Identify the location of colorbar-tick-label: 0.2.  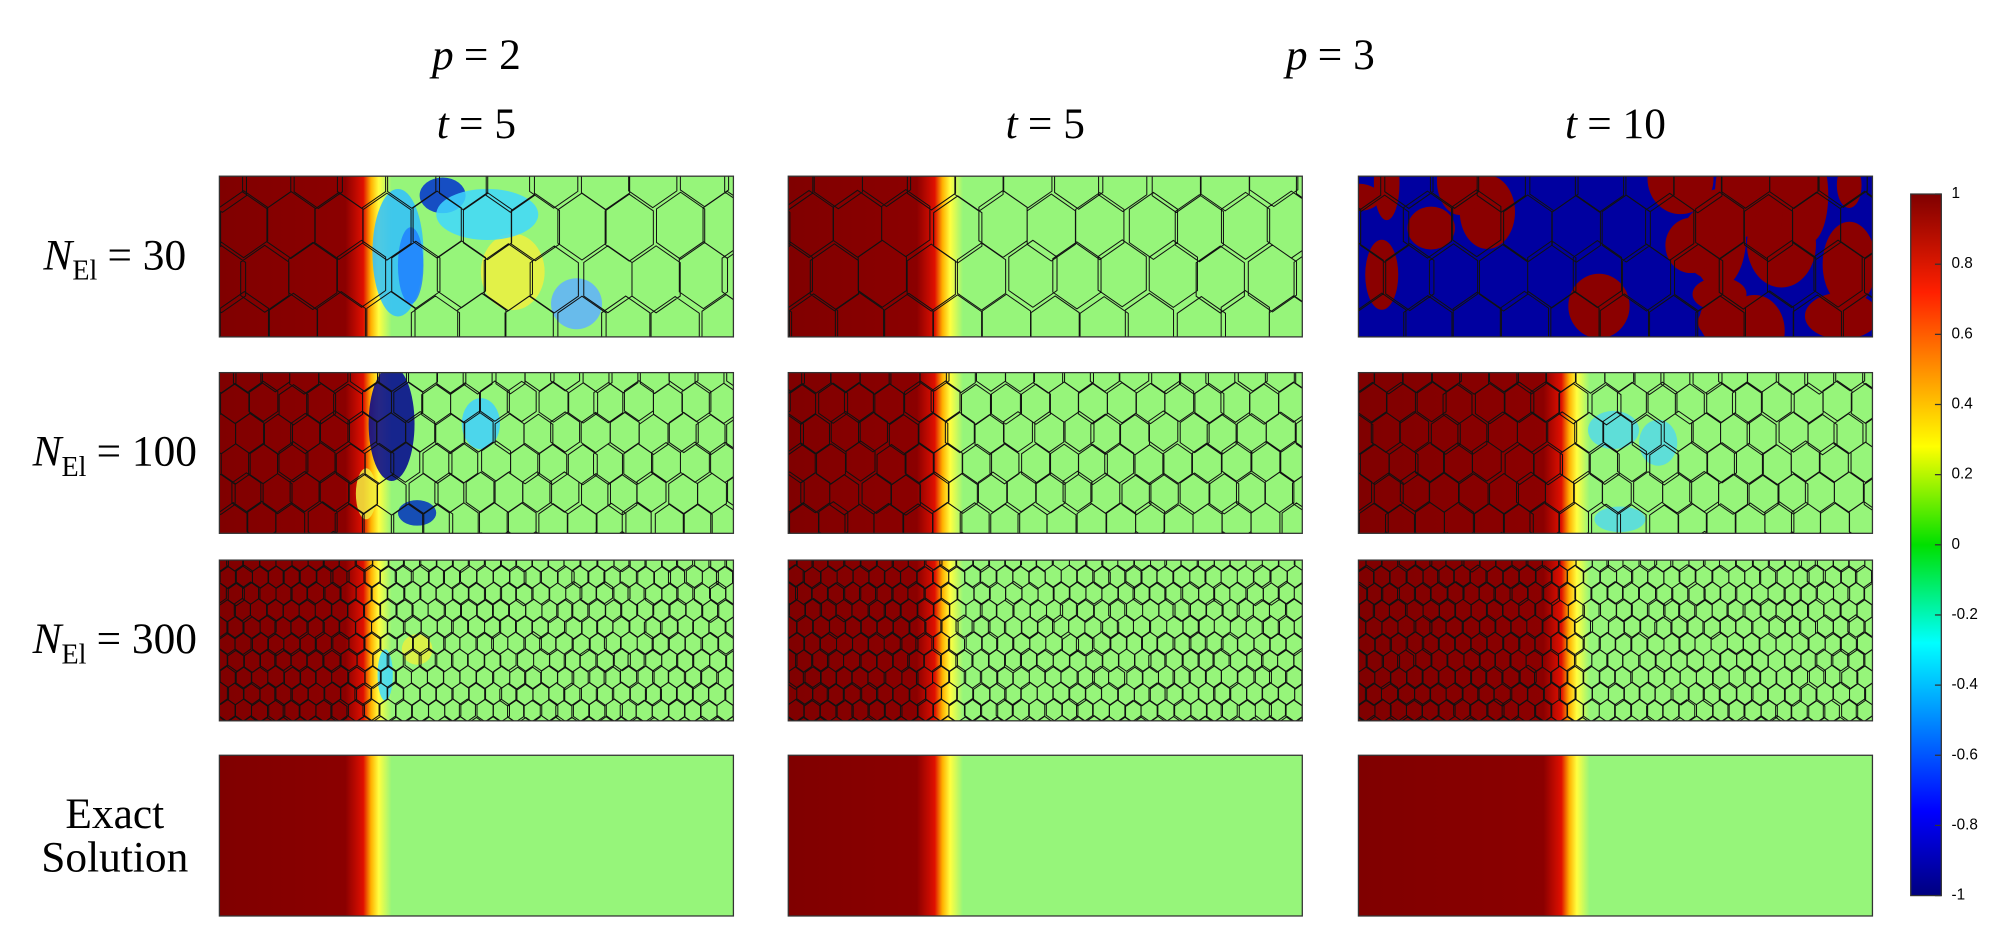
(1962, 474).